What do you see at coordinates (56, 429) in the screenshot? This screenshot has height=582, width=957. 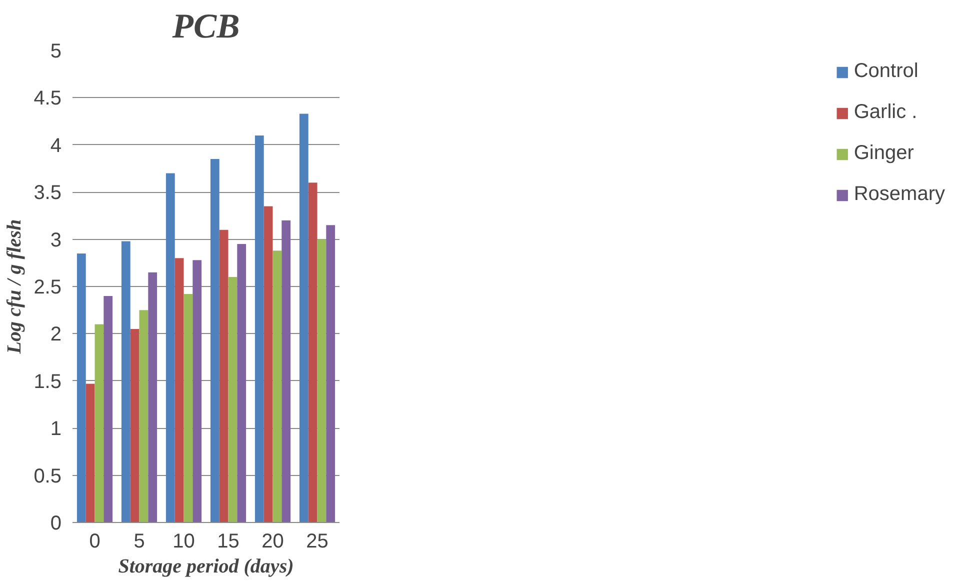 I see `y-tick-label: 1` at bounding box center [56, 429].